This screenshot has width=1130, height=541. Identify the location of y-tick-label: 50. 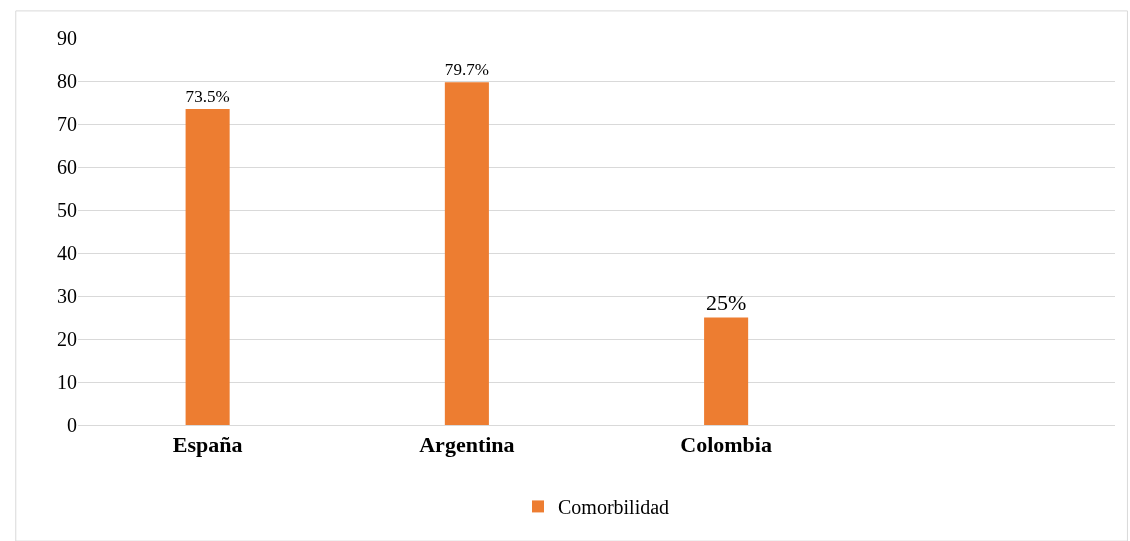
(67, 210).